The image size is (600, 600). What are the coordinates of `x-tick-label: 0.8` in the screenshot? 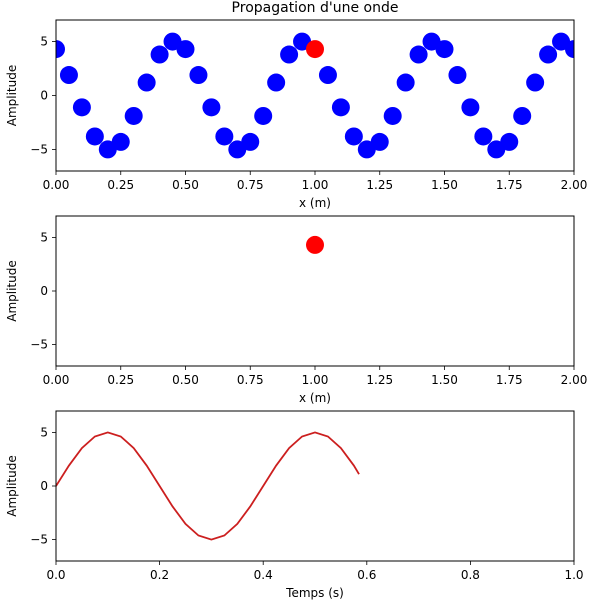 It's located at (470, 575).